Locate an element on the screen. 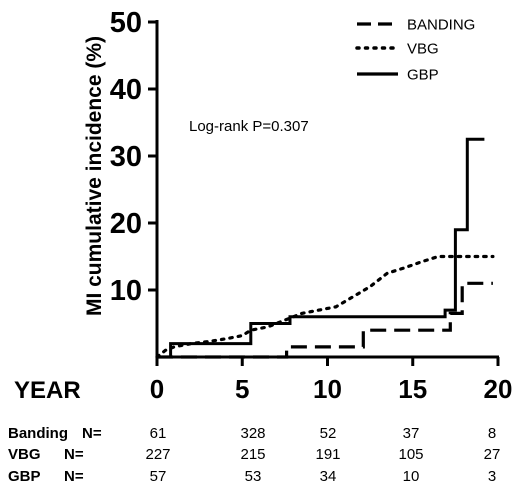  legend: BANDING VBG GBP is located at coordinates (415, 50).